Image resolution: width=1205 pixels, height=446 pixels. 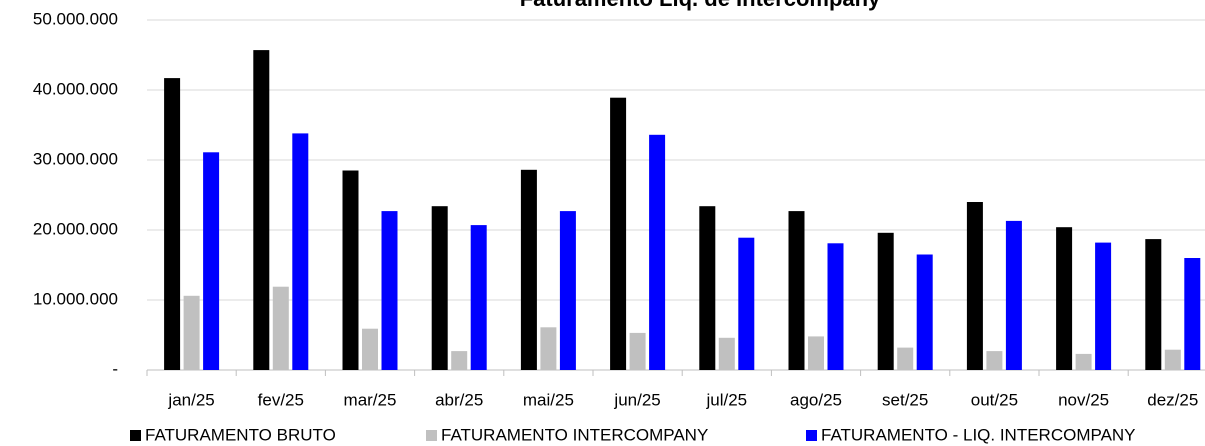 I want to click on x-tick-label: jan/25, so click(x=190, y=399).